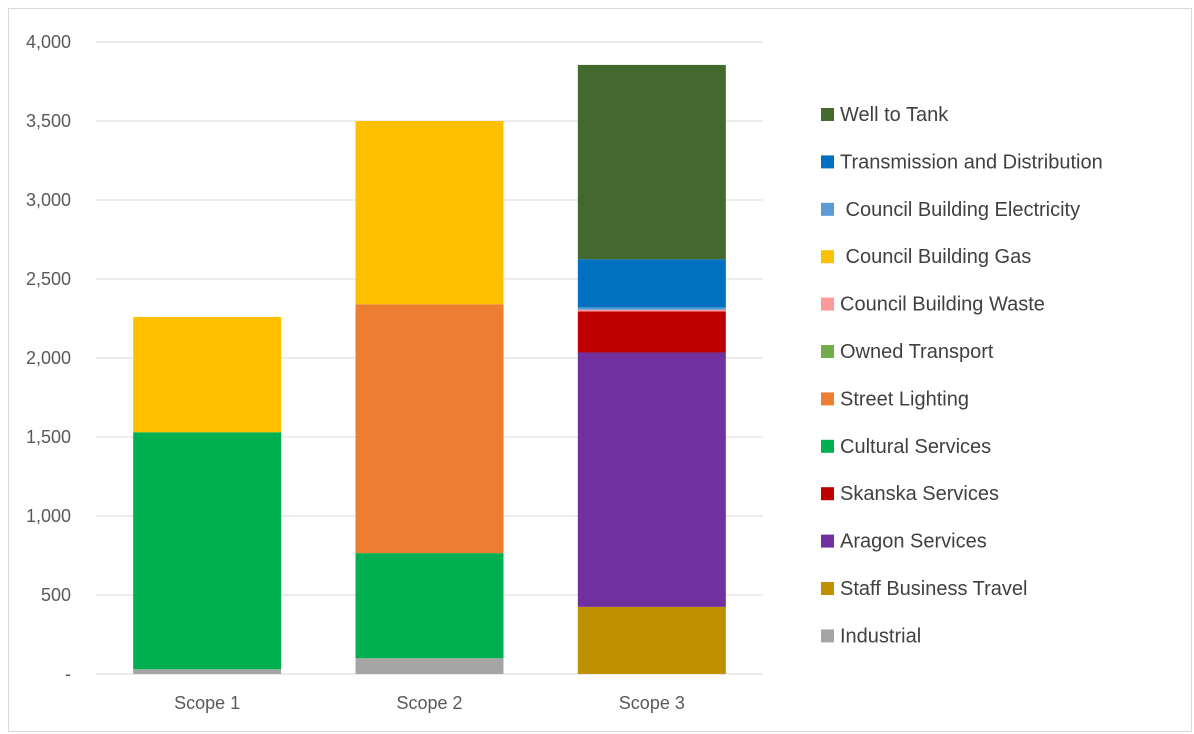  What do you see at coordinates (68, 674) in the screenshot?
I see `y-tick-label: -` at bounding box center [68, 674].